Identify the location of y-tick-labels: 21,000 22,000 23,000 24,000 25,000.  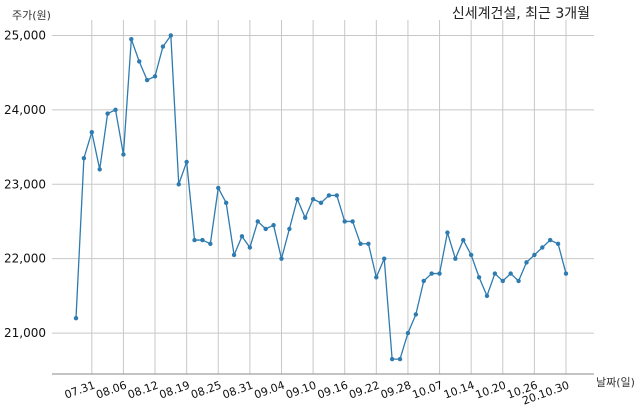
(25, 184).